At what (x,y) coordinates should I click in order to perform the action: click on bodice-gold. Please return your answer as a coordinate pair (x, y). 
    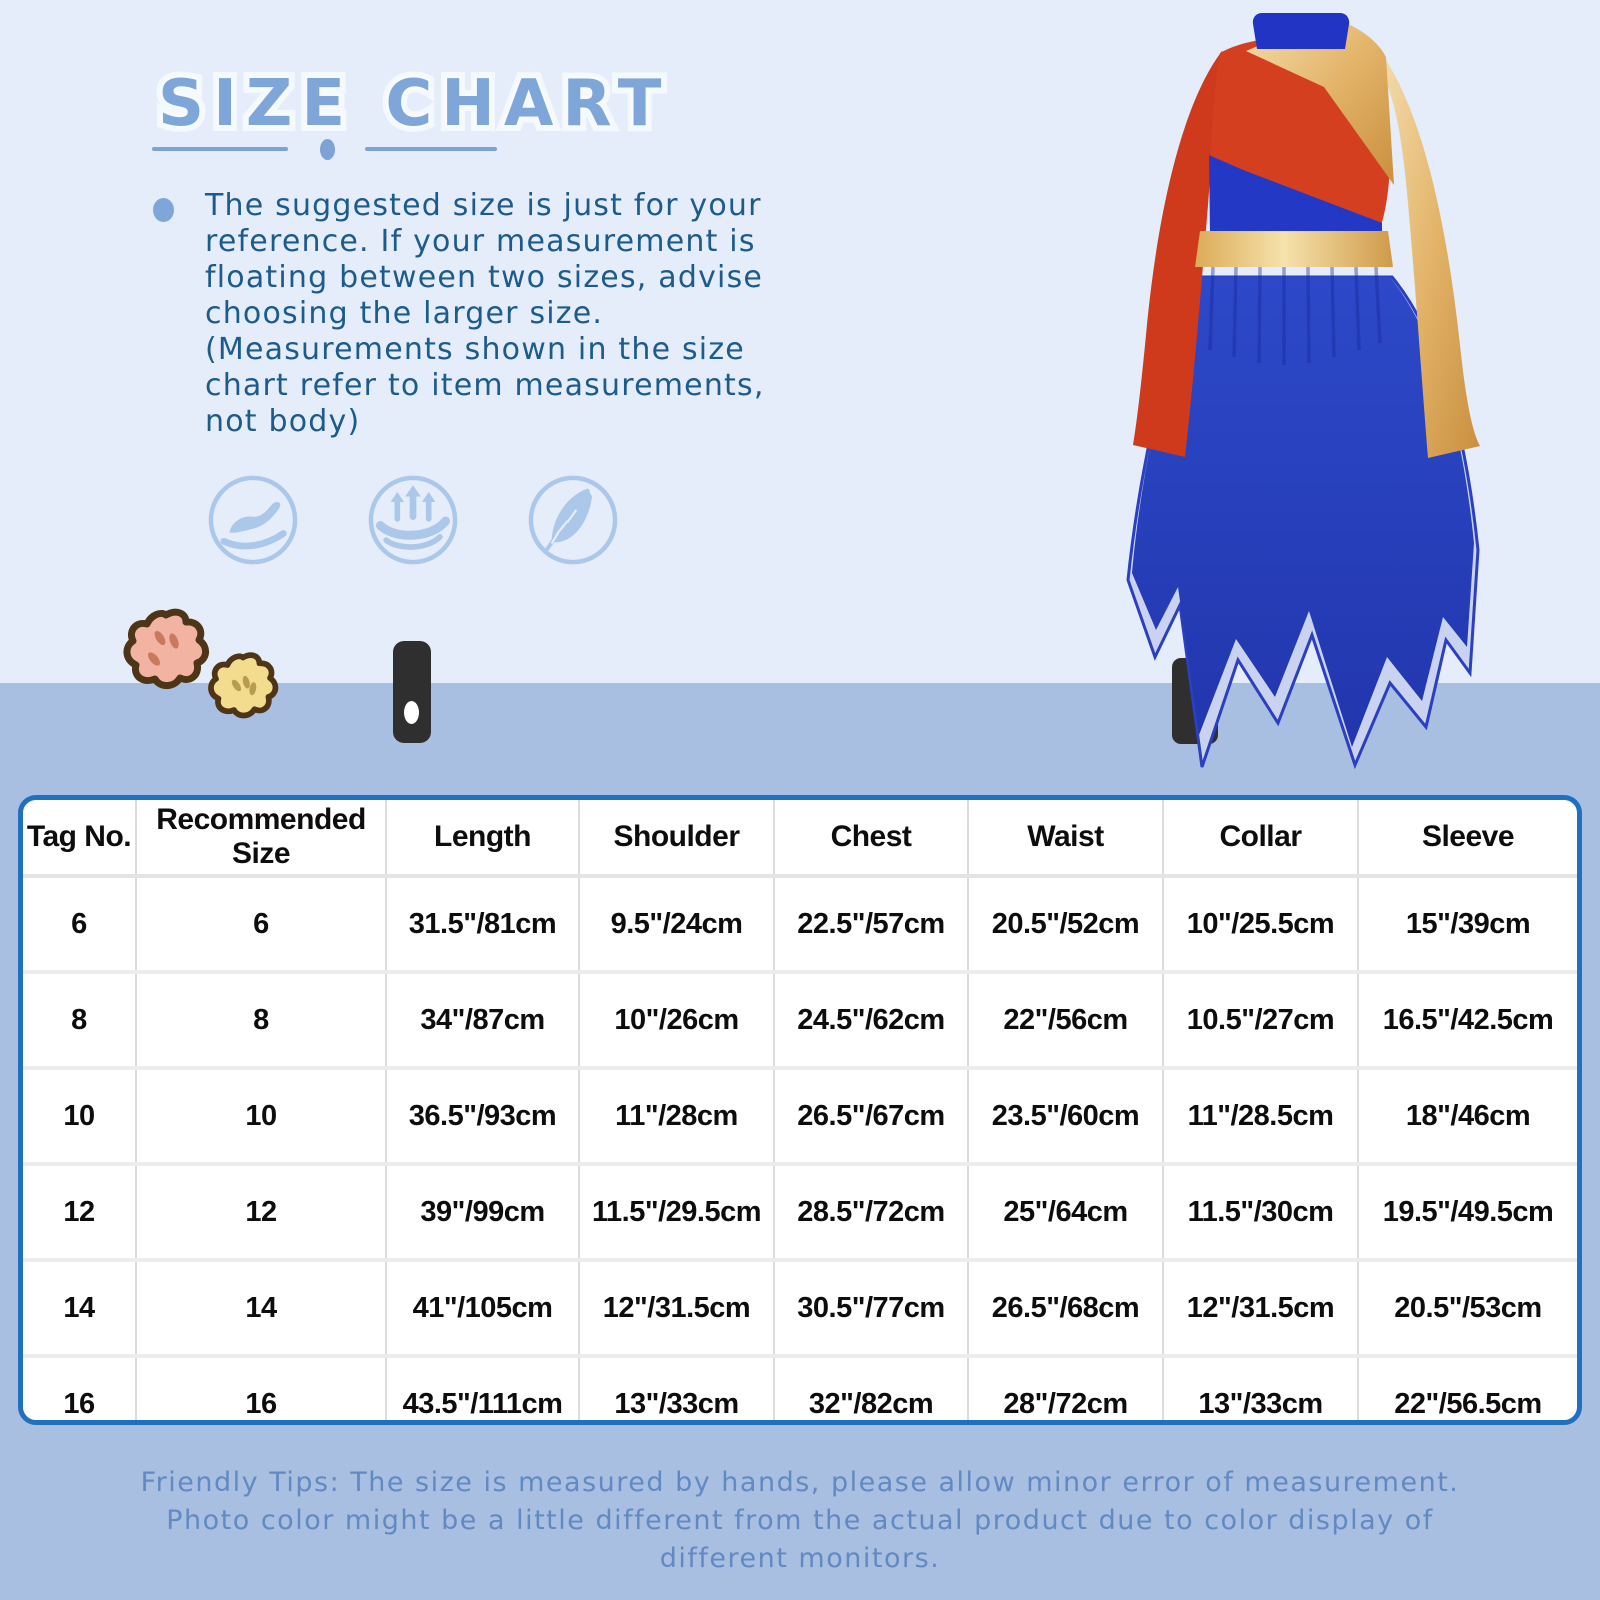
    Looking at the image, I should click on (1320, 101).